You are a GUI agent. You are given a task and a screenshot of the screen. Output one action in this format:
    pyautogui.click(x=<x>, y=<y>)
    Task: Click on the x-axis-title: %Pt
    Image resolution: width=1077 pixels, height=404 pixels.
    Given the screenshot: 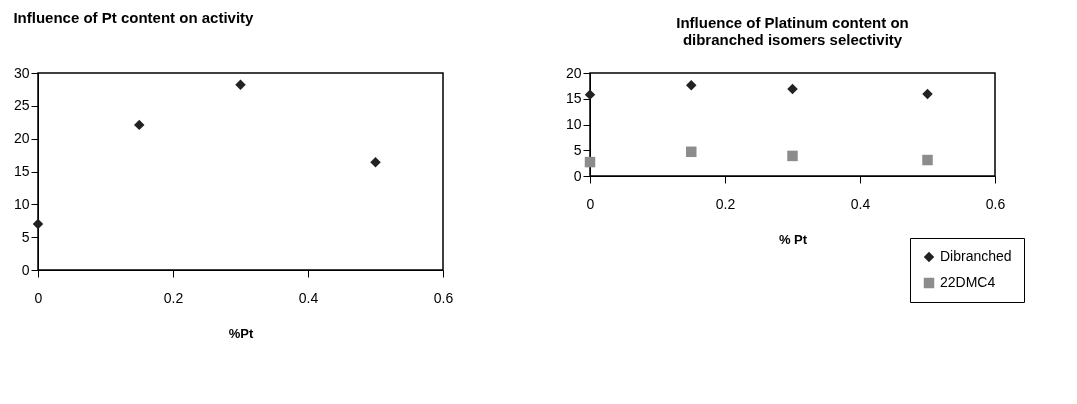 What is the action you would take?
    pyautogui.click(x=241, y=333)
    